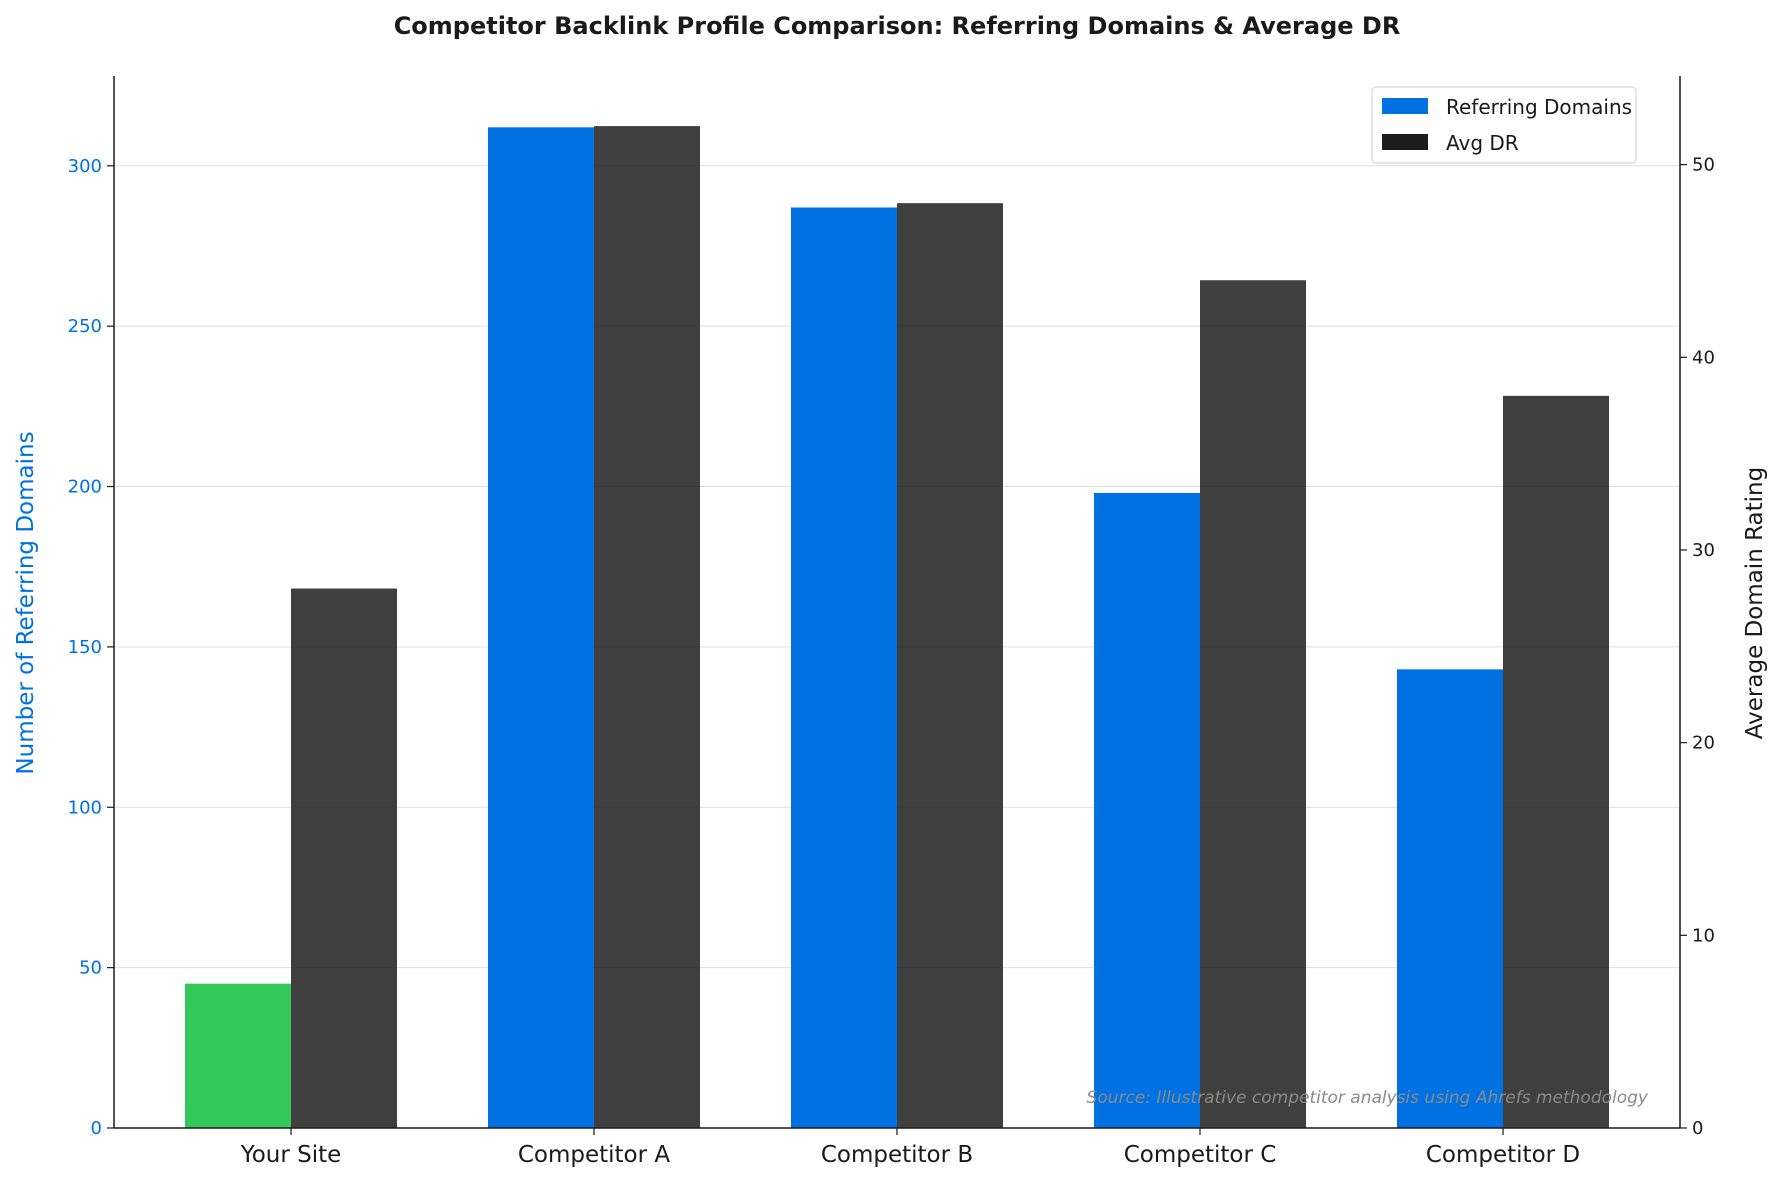  I want to click on y-tick-left-label: 200, so click(85, 487).